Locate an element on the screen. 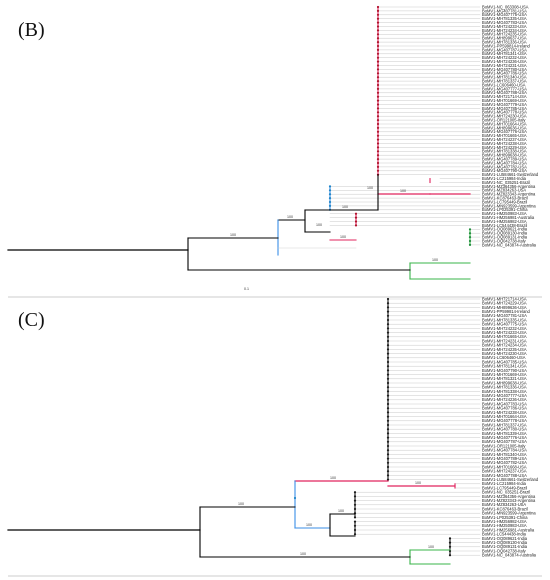 The width and height of the screenshot is (550, 580). leaf-label: BoMV1-MZ364356-Argentina is located at coordinates (509, 186).